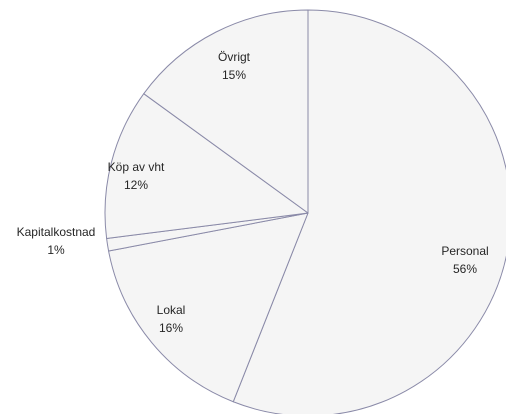 The image size is (506, 414). Describe the element at coordinates (234, 75) in the screenshot. I see `slice-percent-label: 15%` at that location.